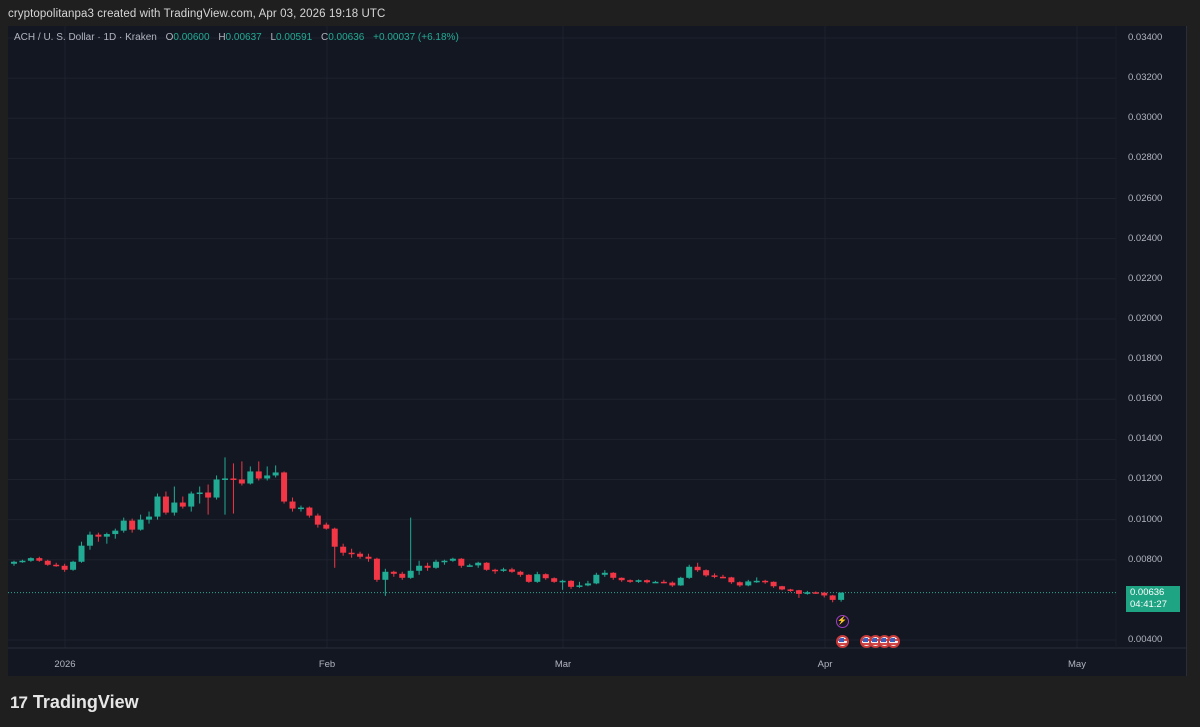 Image resolution: width=1200 pixels, height=727 pixels. I want to click on bolt-icon: ⚡, so click(842, 621).